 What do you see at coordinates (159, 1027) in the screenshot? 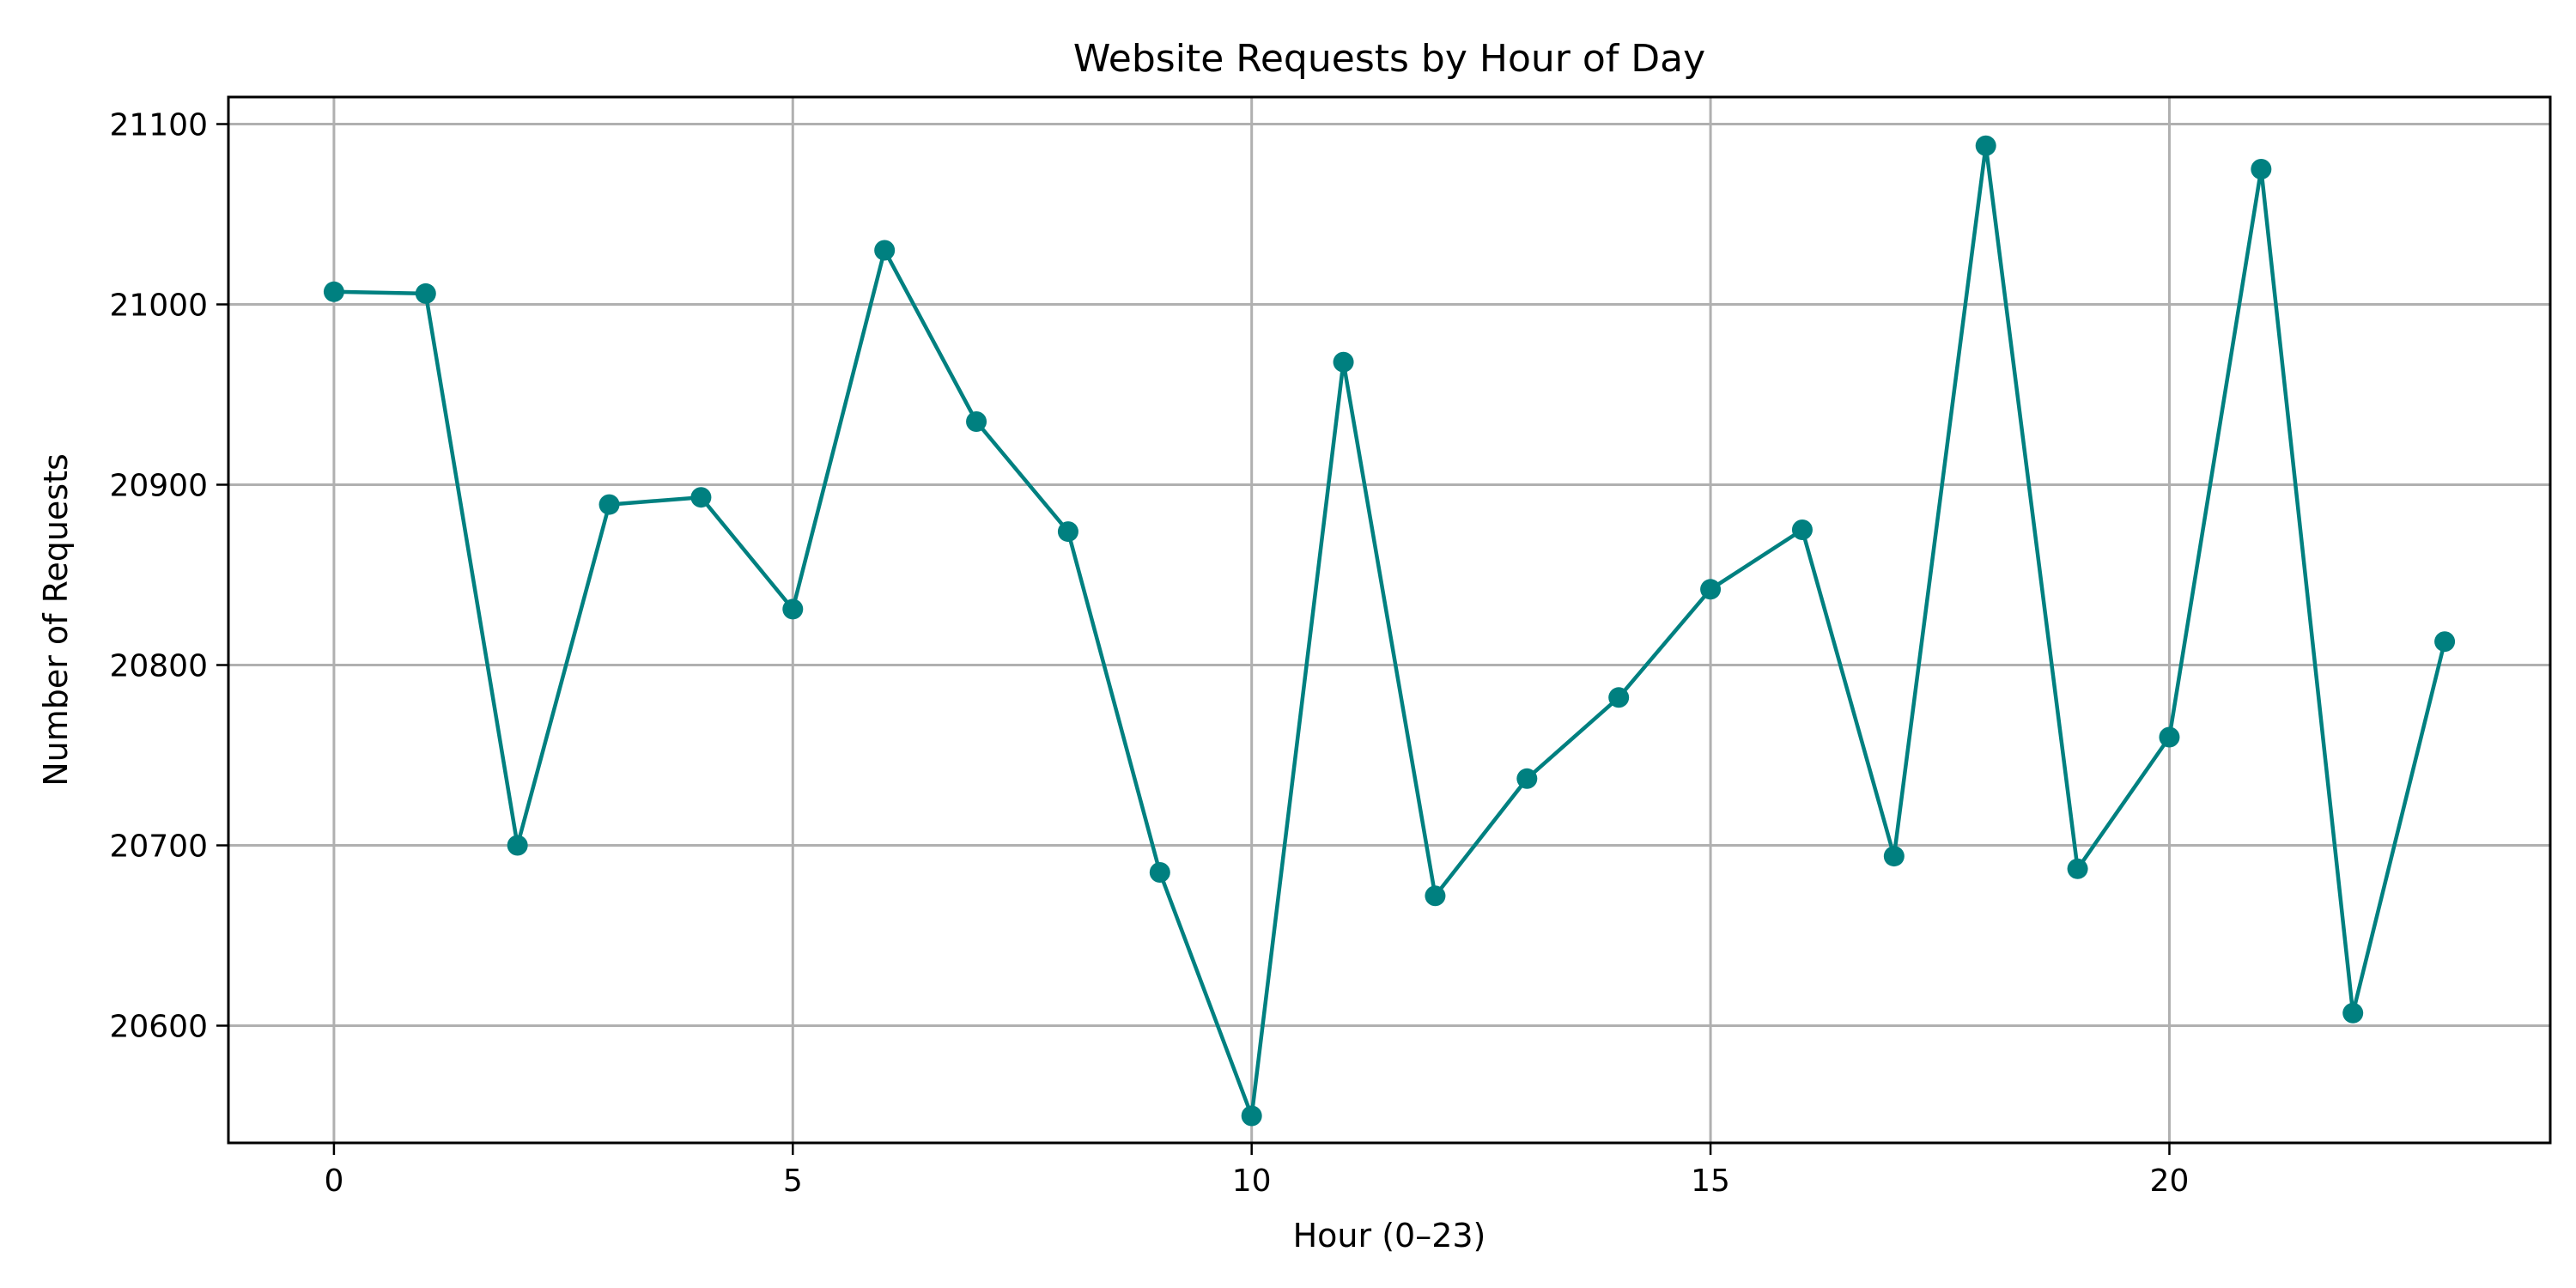
I see `y-tick-label: 20600` at bounding box center [159, 1027].